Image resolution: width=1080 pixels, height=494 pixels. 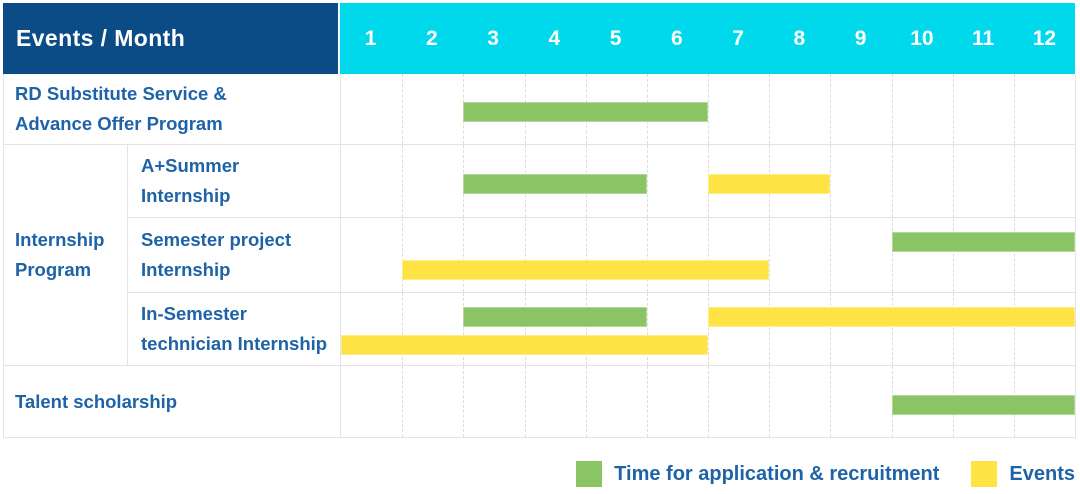 What do you see at coordinates (738, 38) in the screenshot?
I see `month-label: 7` at bounding box center [738, 38].